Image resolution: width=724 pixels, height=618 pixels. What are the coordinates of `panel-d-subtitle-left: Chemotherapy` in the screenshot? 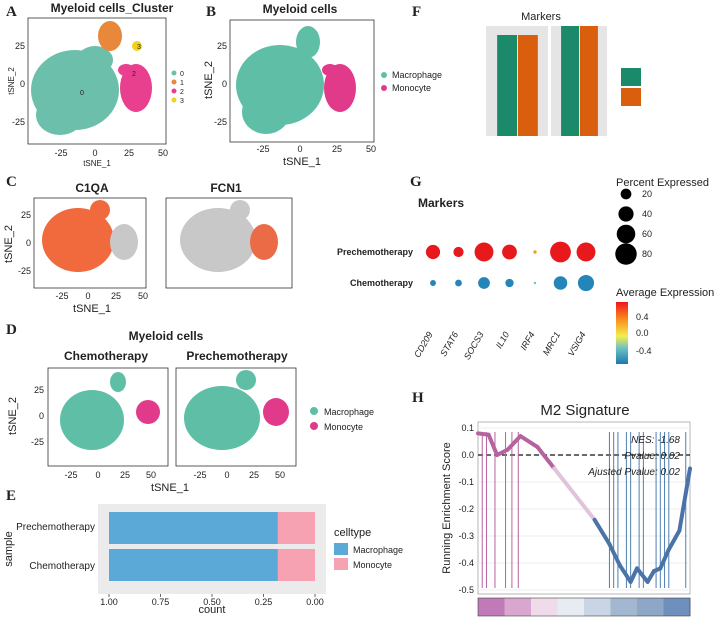 It's located at (106, 356).